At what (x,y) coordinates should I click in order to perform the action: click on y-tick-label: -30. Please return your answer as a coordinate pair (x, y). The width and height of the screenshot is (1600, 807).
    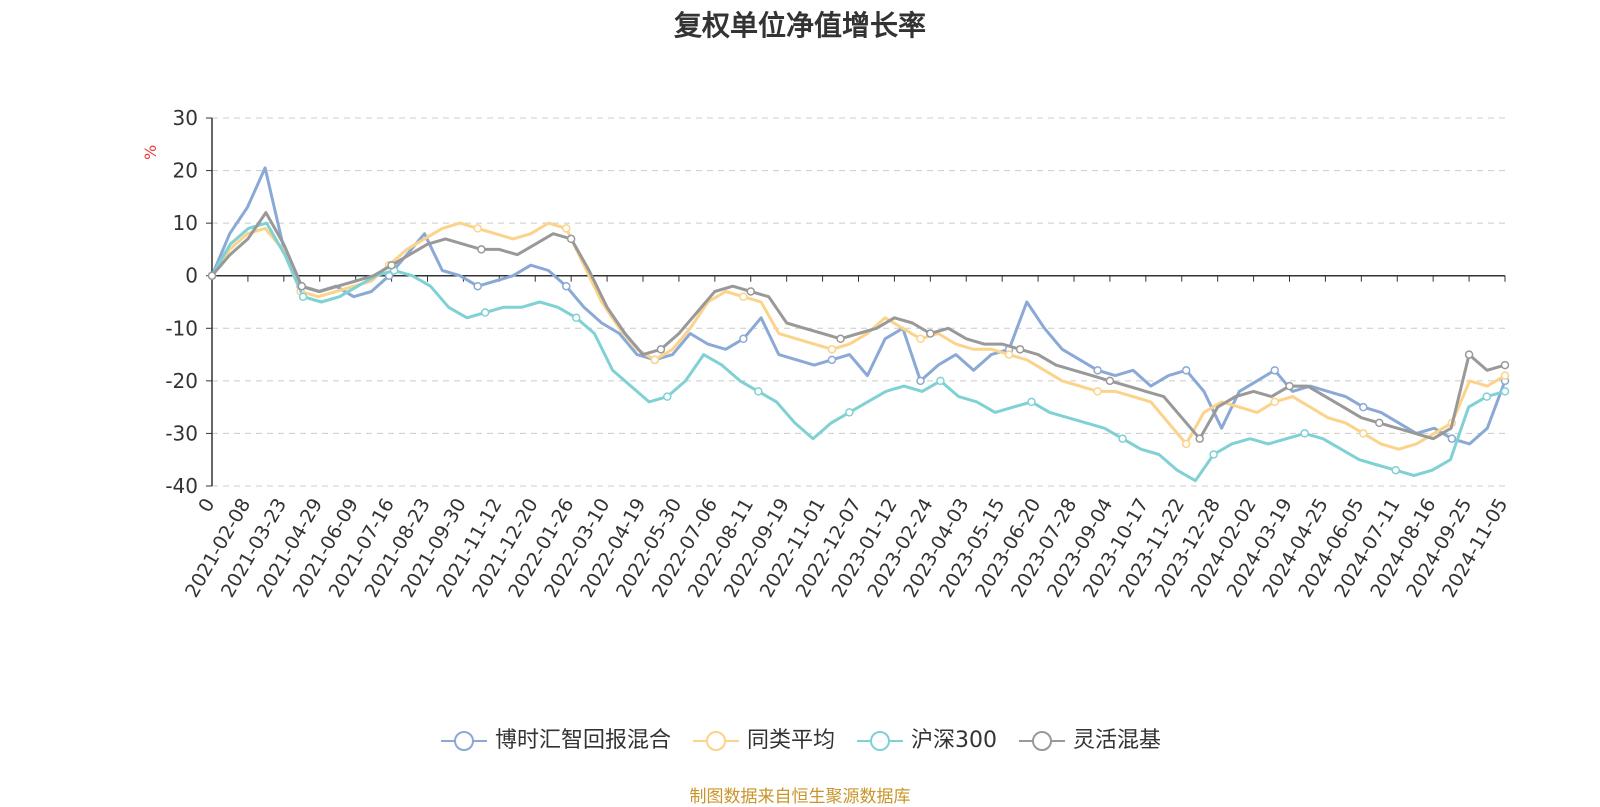
    Looking at the image, I should click on (181, 433).